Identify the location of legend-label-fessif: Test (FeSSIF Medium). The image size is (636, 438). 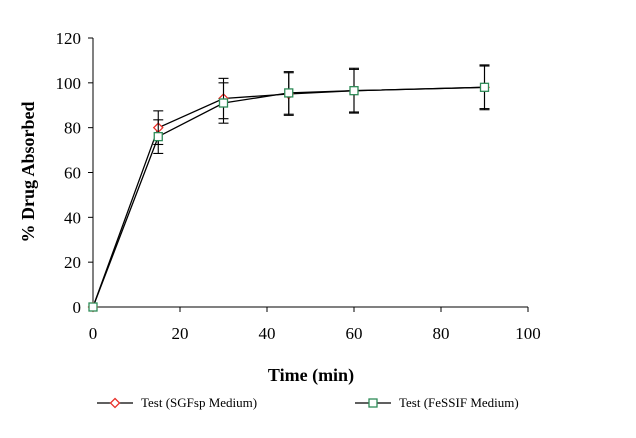
(459, 402).